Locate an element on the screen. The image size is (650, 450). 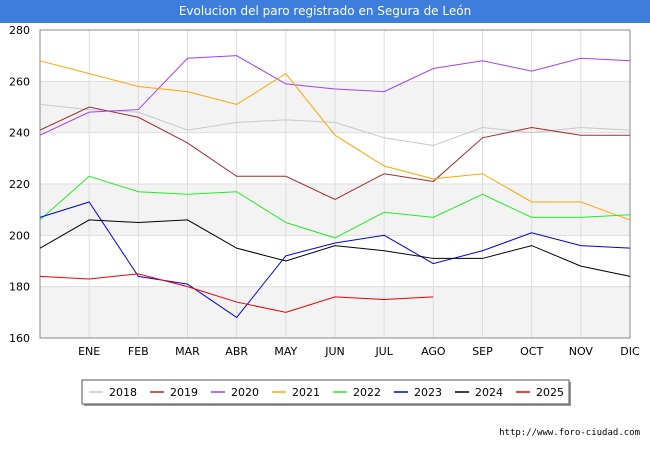
legend-label-2024: 2024 is located at coordinates (489, 392).